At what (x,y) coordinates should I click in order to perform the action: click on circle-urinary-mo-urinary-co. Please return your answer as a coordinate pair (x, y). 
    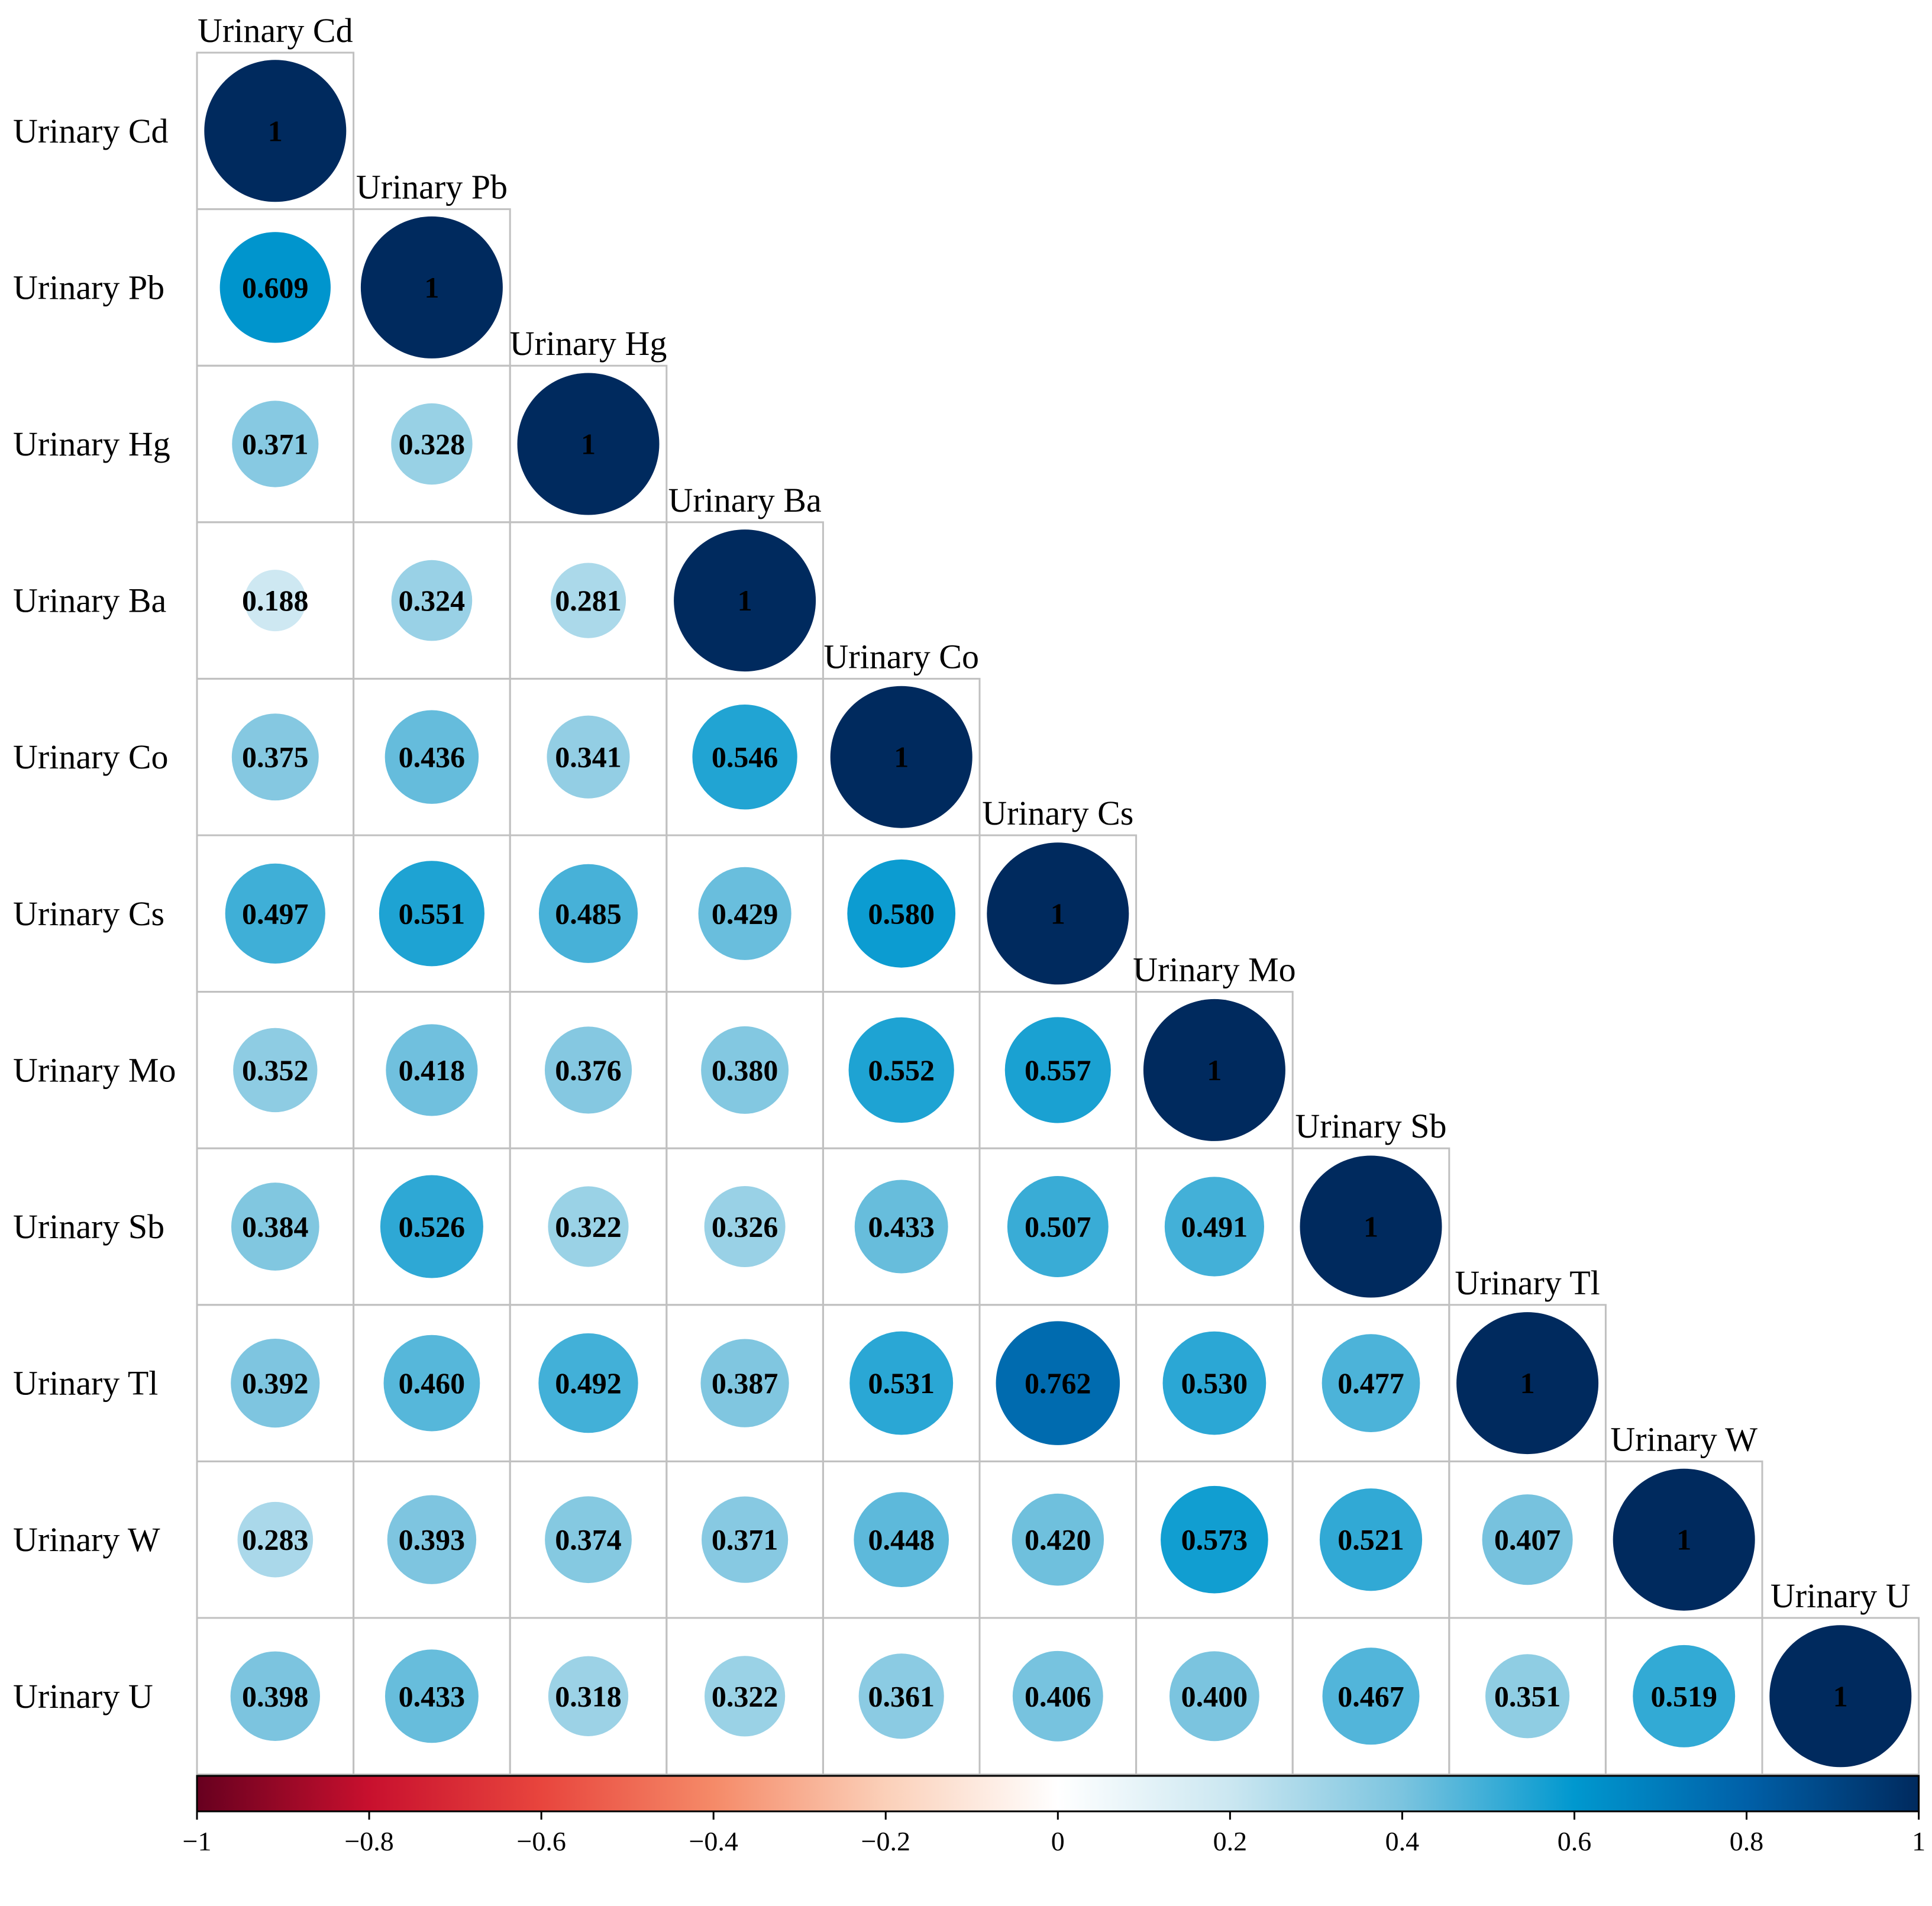
    Looking at the image, I should click on (901, 1070).